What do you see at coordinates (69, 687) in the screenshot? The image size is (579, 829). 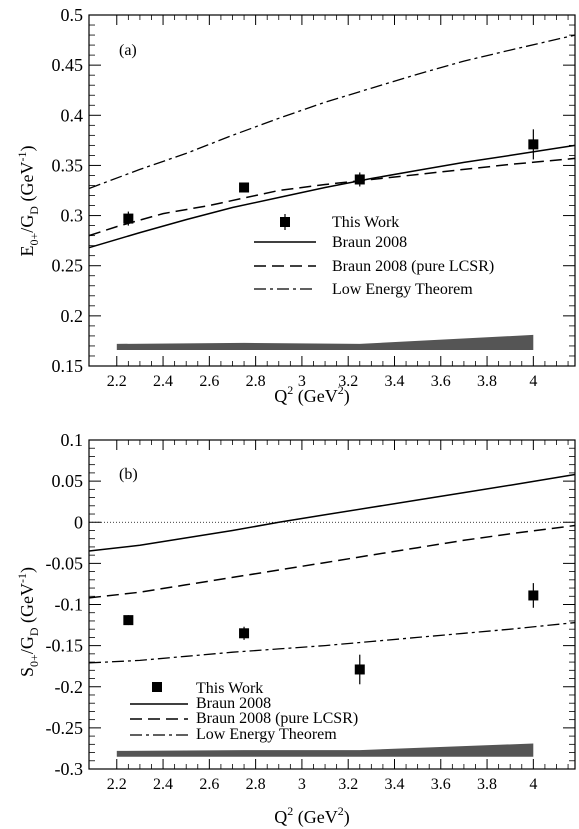 I see `y-tick-label: -0.2` at bounding box center [69, 687].